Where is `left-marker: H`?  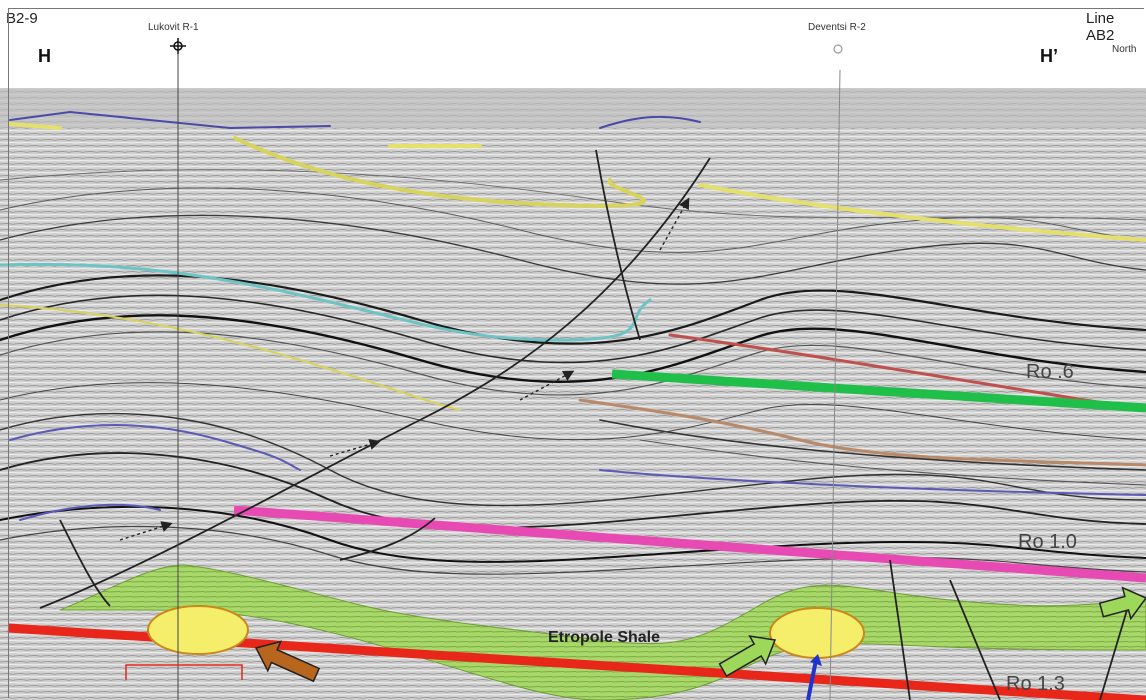
left-marker: H is located at coordinates (44, 56).